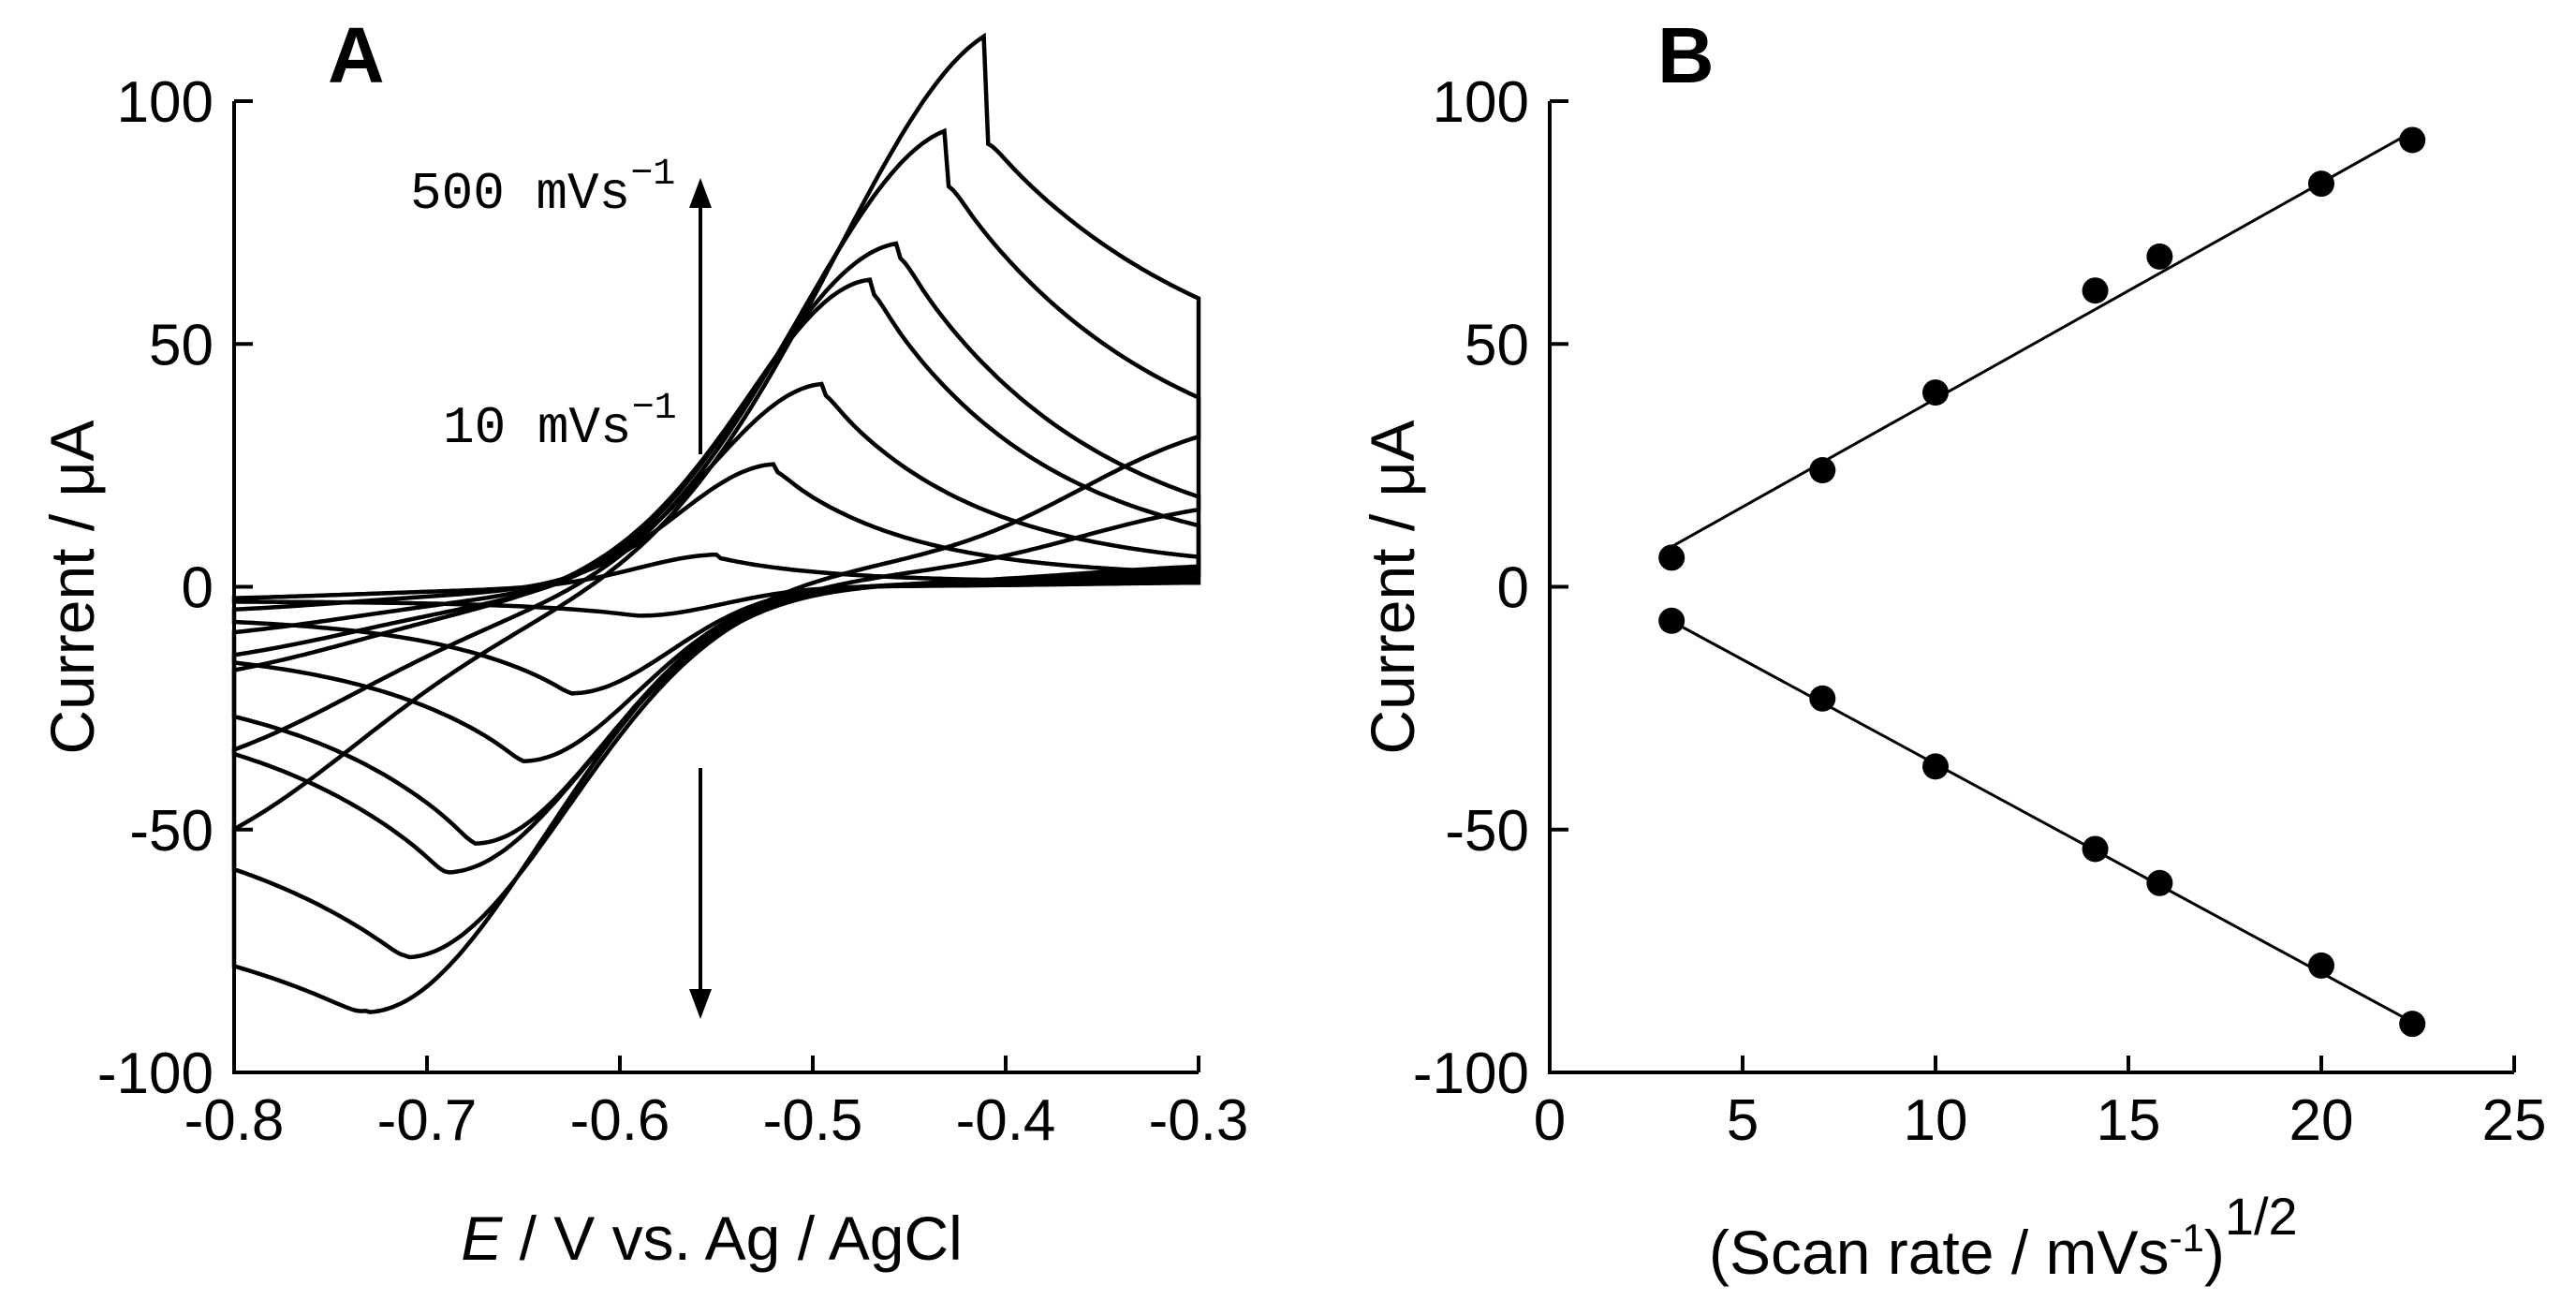  Describe the element at coordinates (2321, 1120) in the screenshot. I see `x-tick-label: 20` at that location.